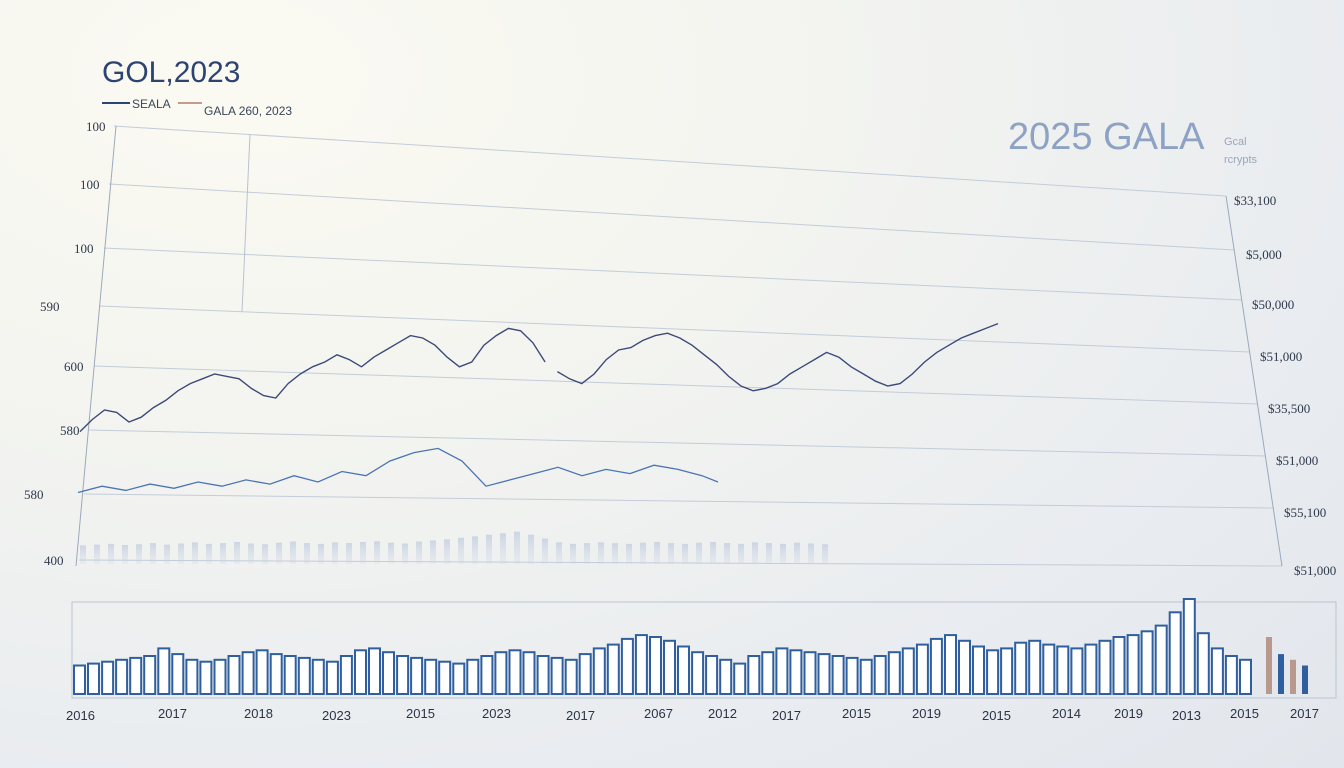 The image size is (1344, 768). Describe the element at coordinates (1106, 137) in the screenshot. I see `watermark-title: 2025 GALA` at that location.